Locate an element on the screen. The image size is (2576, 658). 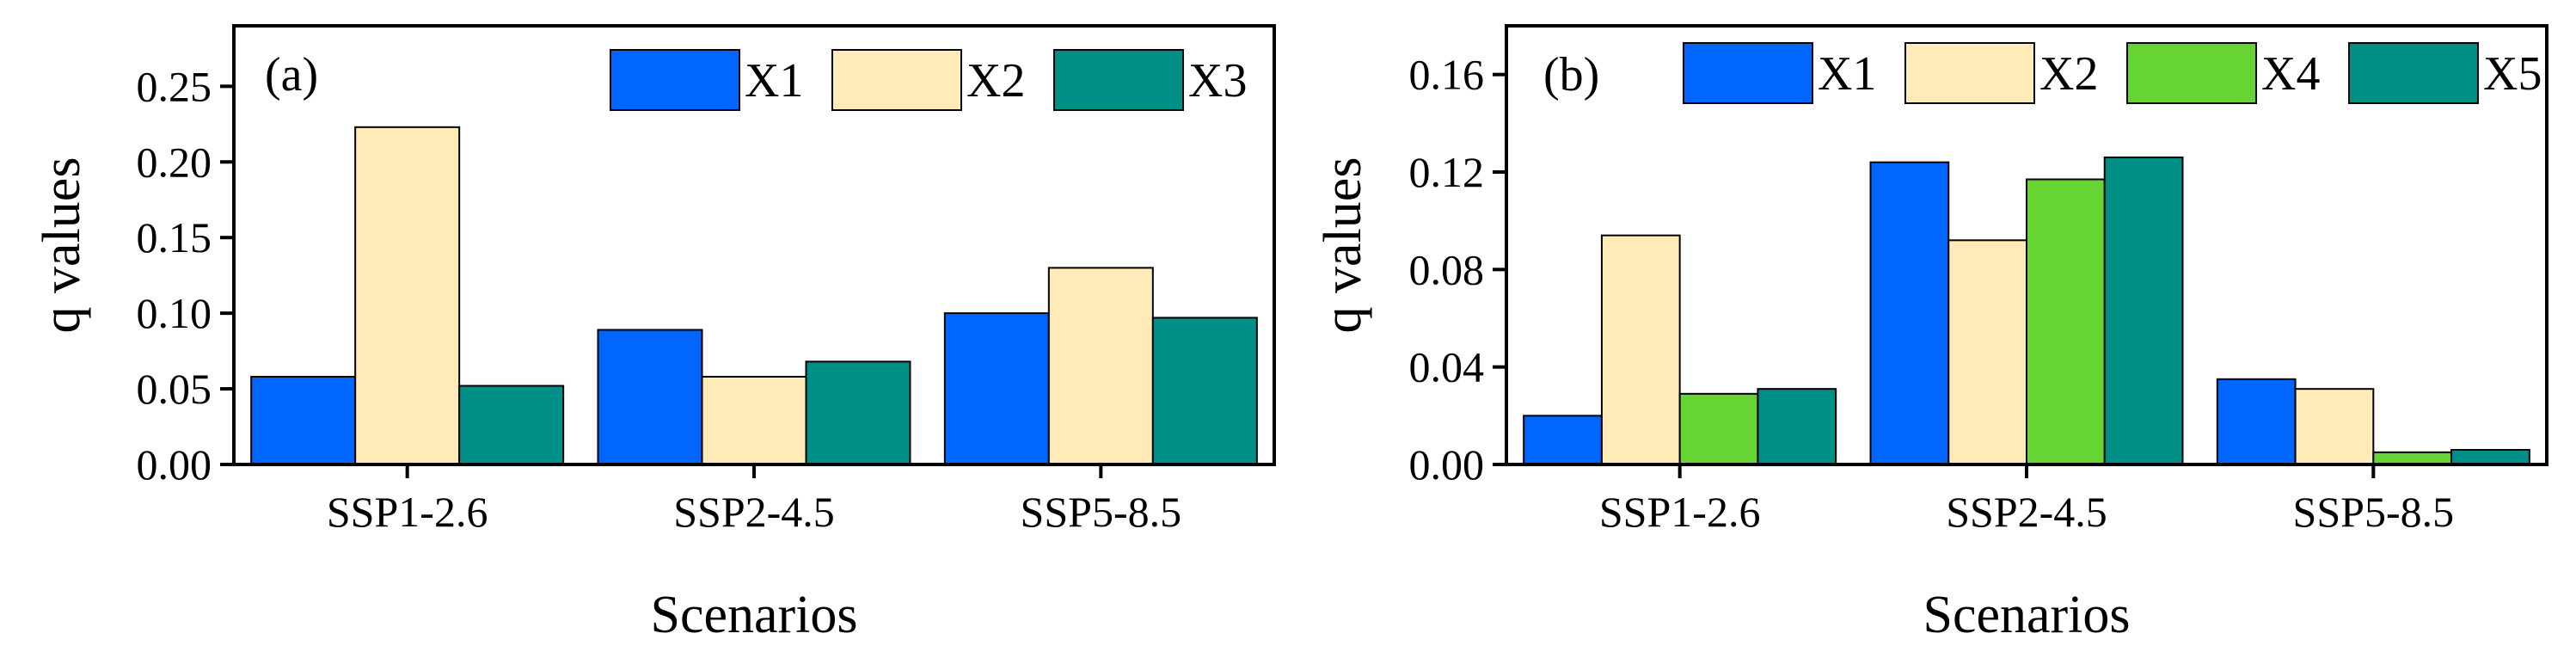
panel-a-ytick-label-3: 0.15 is located at coordinates (174, 237).